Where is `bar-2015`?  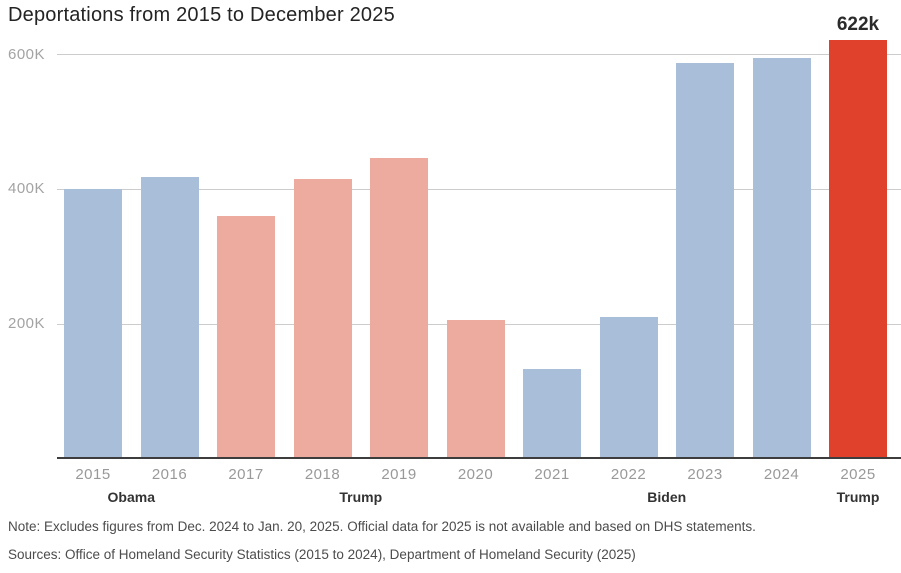 bar-2015 is located at coordinates (93, 323).